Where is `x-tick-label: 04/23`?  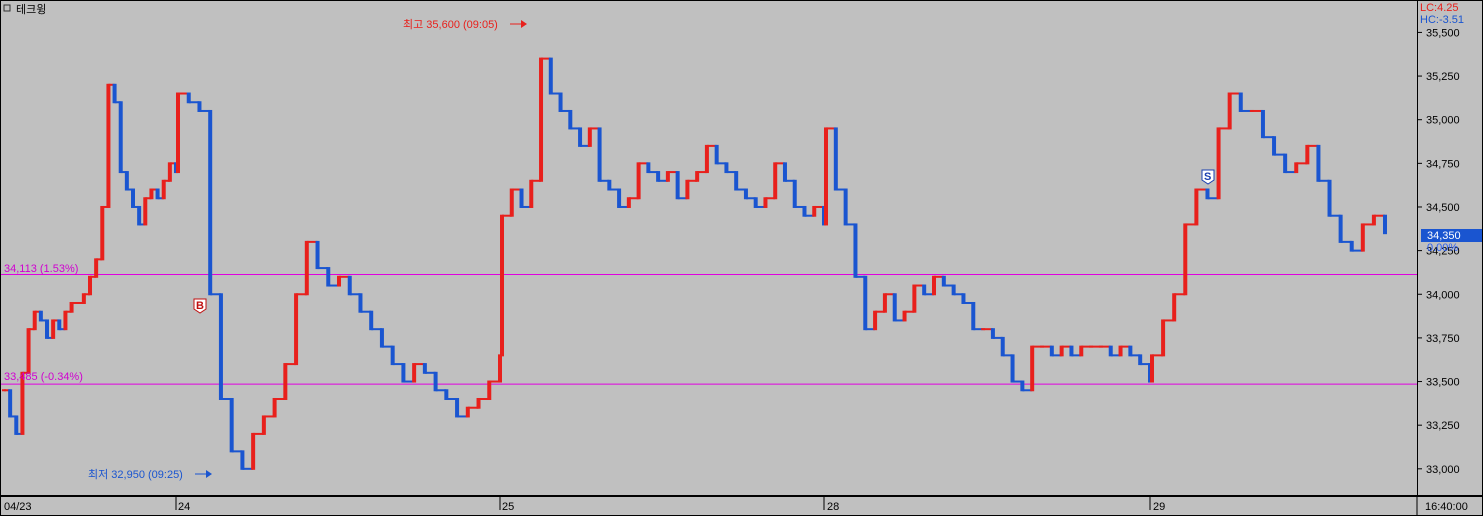 x-tick-label: 04/23 is located at coordinates (18, 507).